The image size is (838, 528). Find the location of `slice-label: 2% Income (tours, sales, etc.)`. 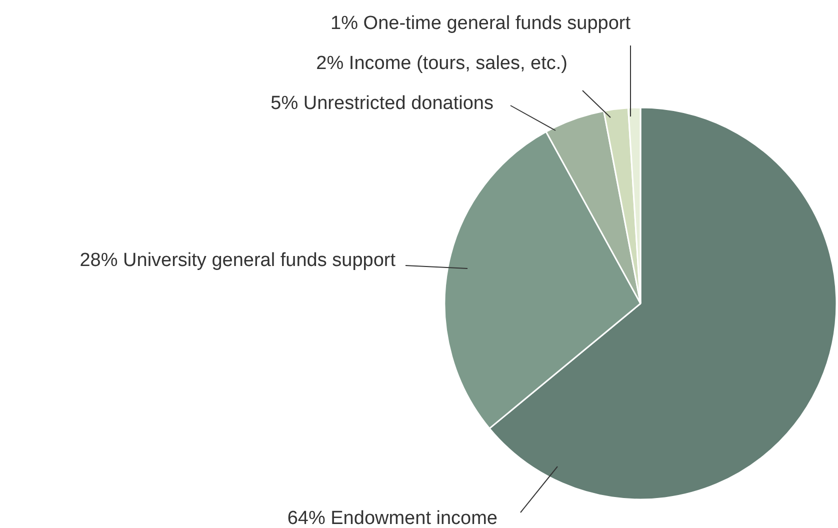

slice-label: 2% Income (tours, sales, etc.) is located at coordinates (442, 63).